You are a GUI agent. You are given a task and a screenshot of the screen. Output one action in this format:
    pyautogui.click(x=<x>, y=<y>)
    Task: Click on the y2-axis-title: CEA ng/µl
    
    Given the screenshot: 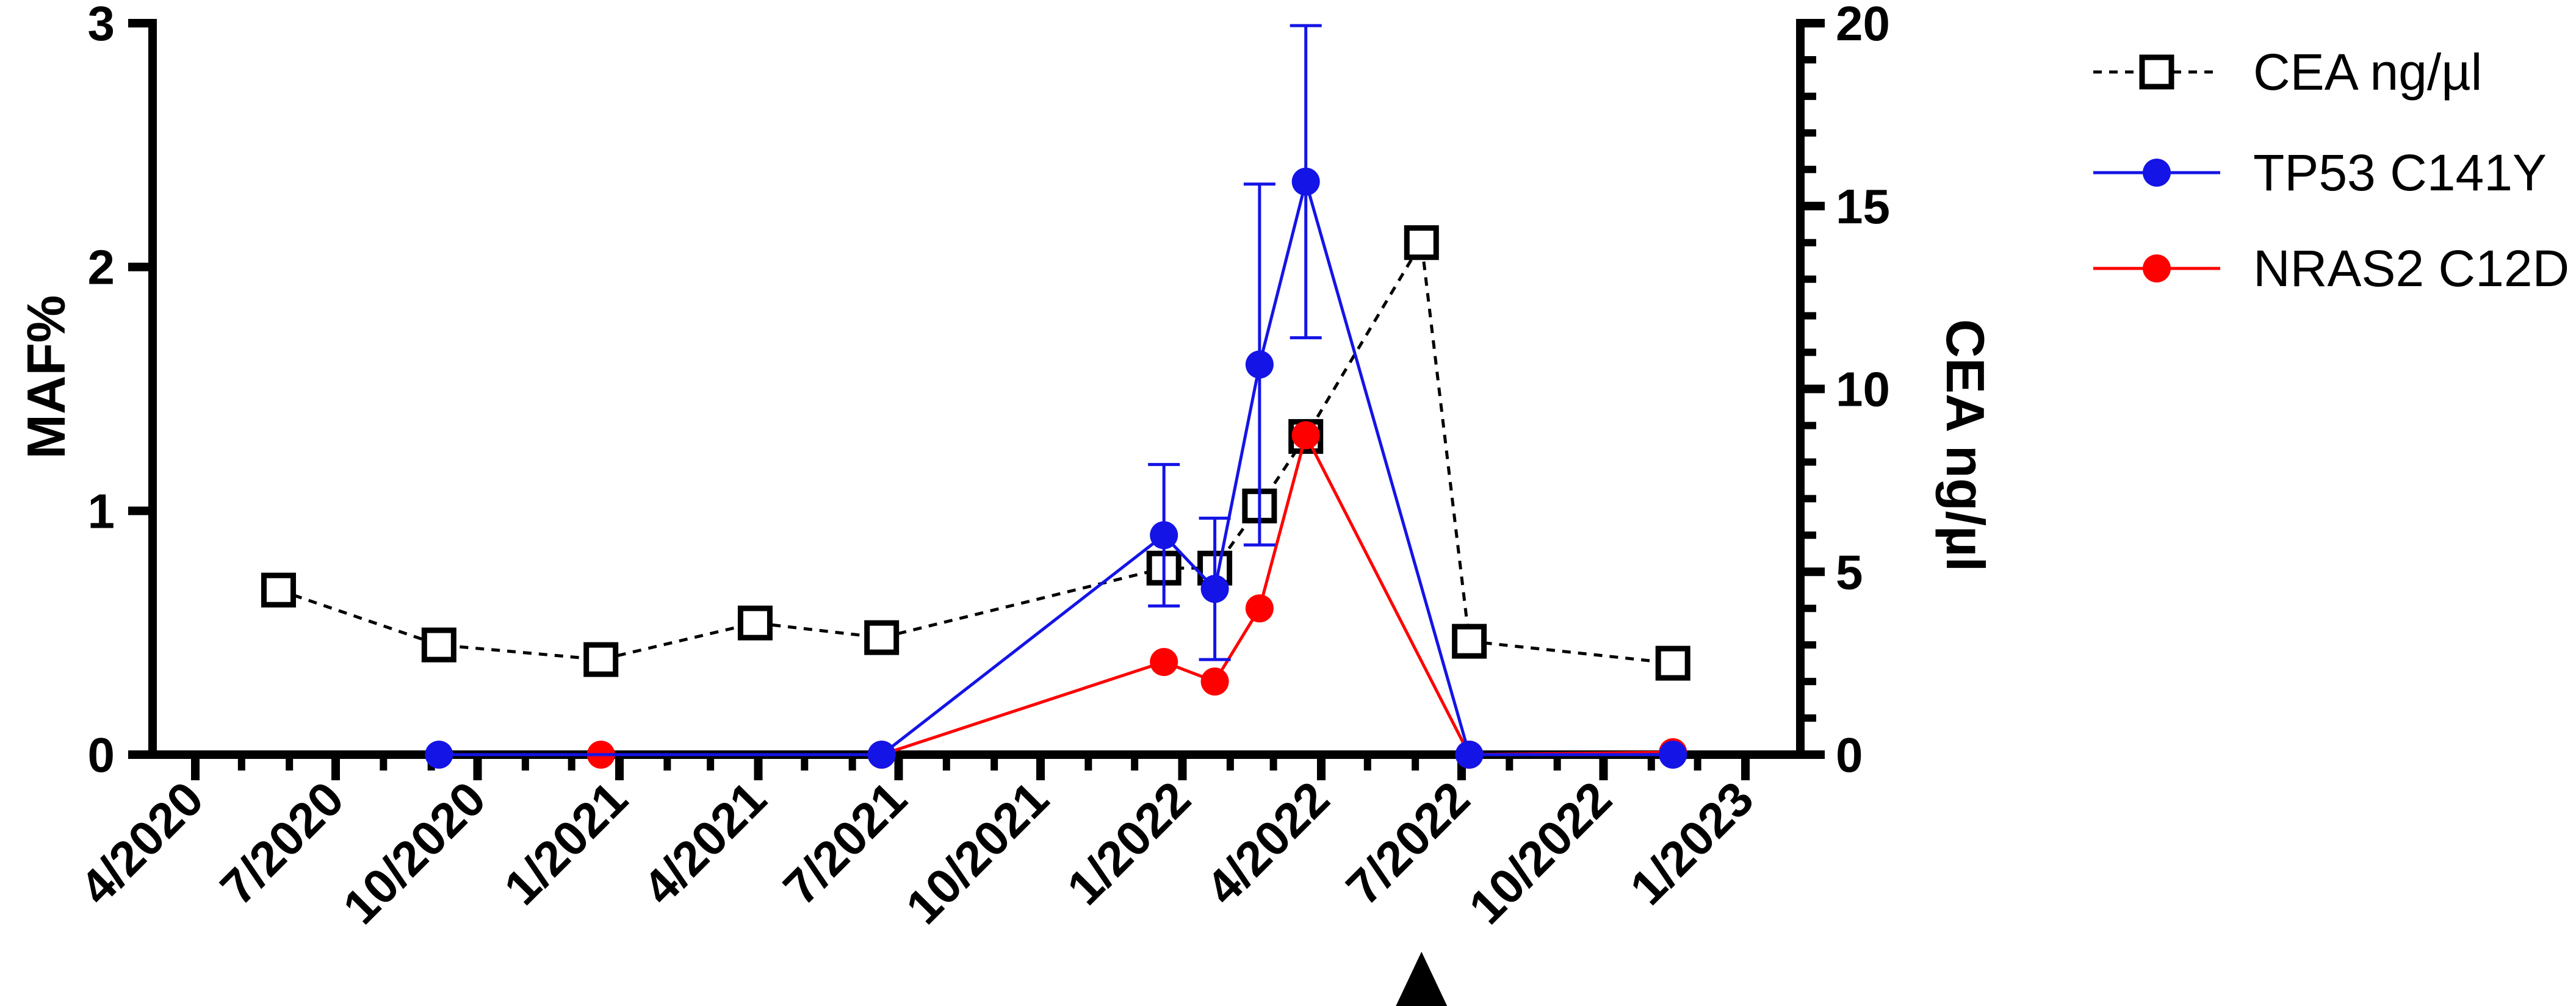 What is the action you would take?
    pyautogui.click(x=1965, y=445)
    